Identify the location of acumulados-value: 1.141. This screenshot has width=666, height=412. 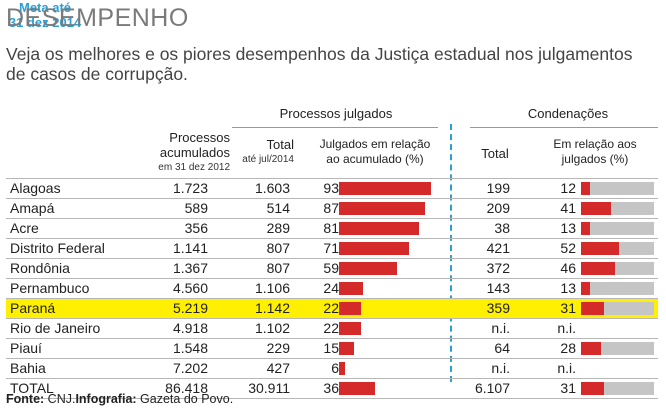
(190, 248).